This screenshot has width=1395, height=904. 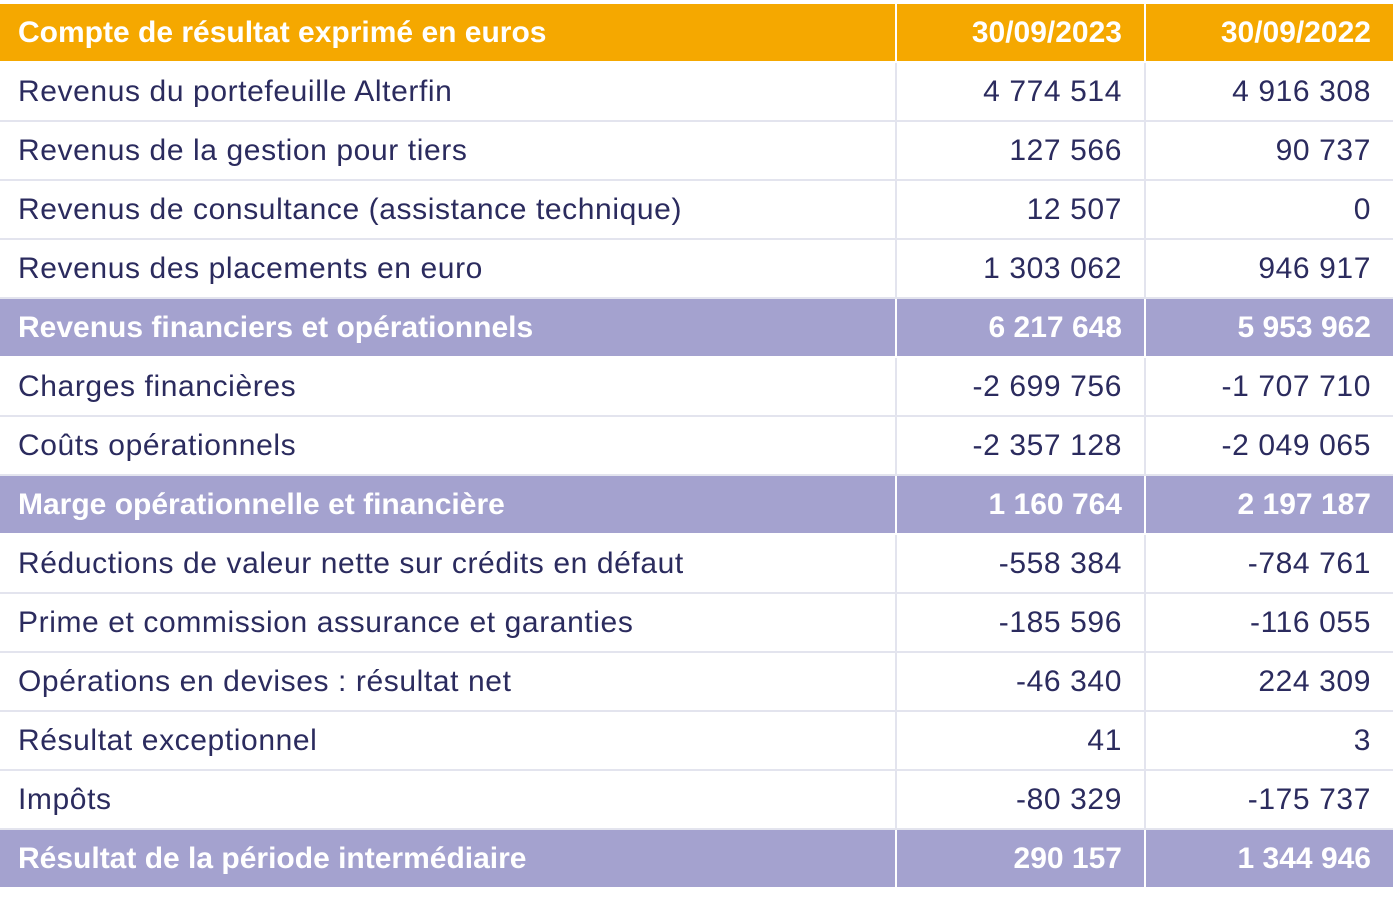 I want to click on value-2022: 4 916 308, so click(x=1268, y=92).